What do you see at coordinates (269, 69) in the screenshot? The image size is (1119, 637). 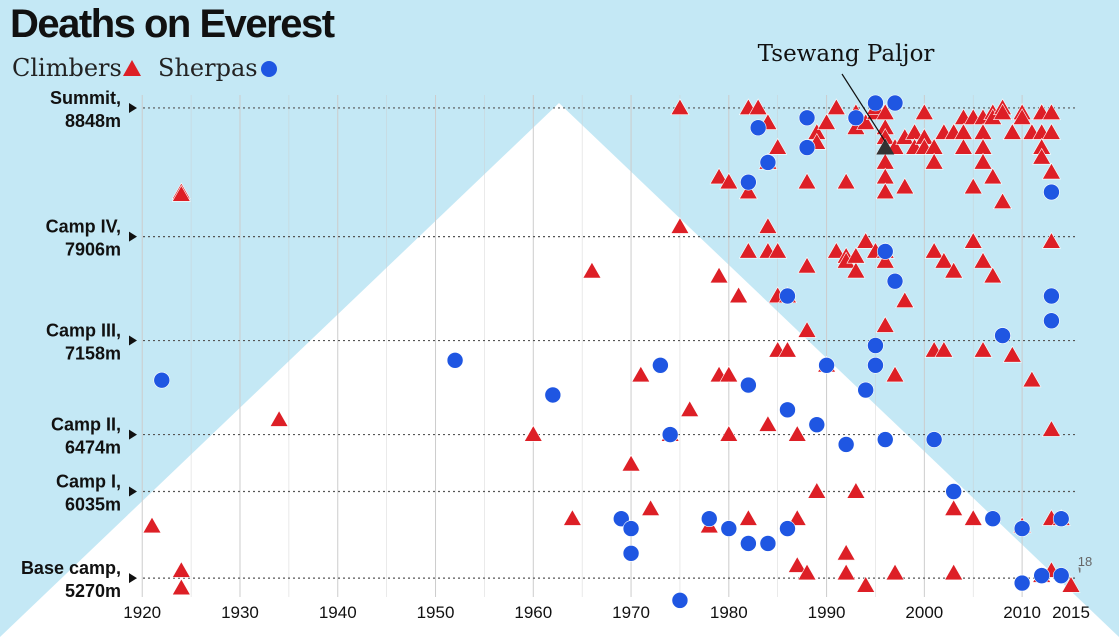 I see `legend-sherpa-circle-icon` at bounding box center [269, 69].